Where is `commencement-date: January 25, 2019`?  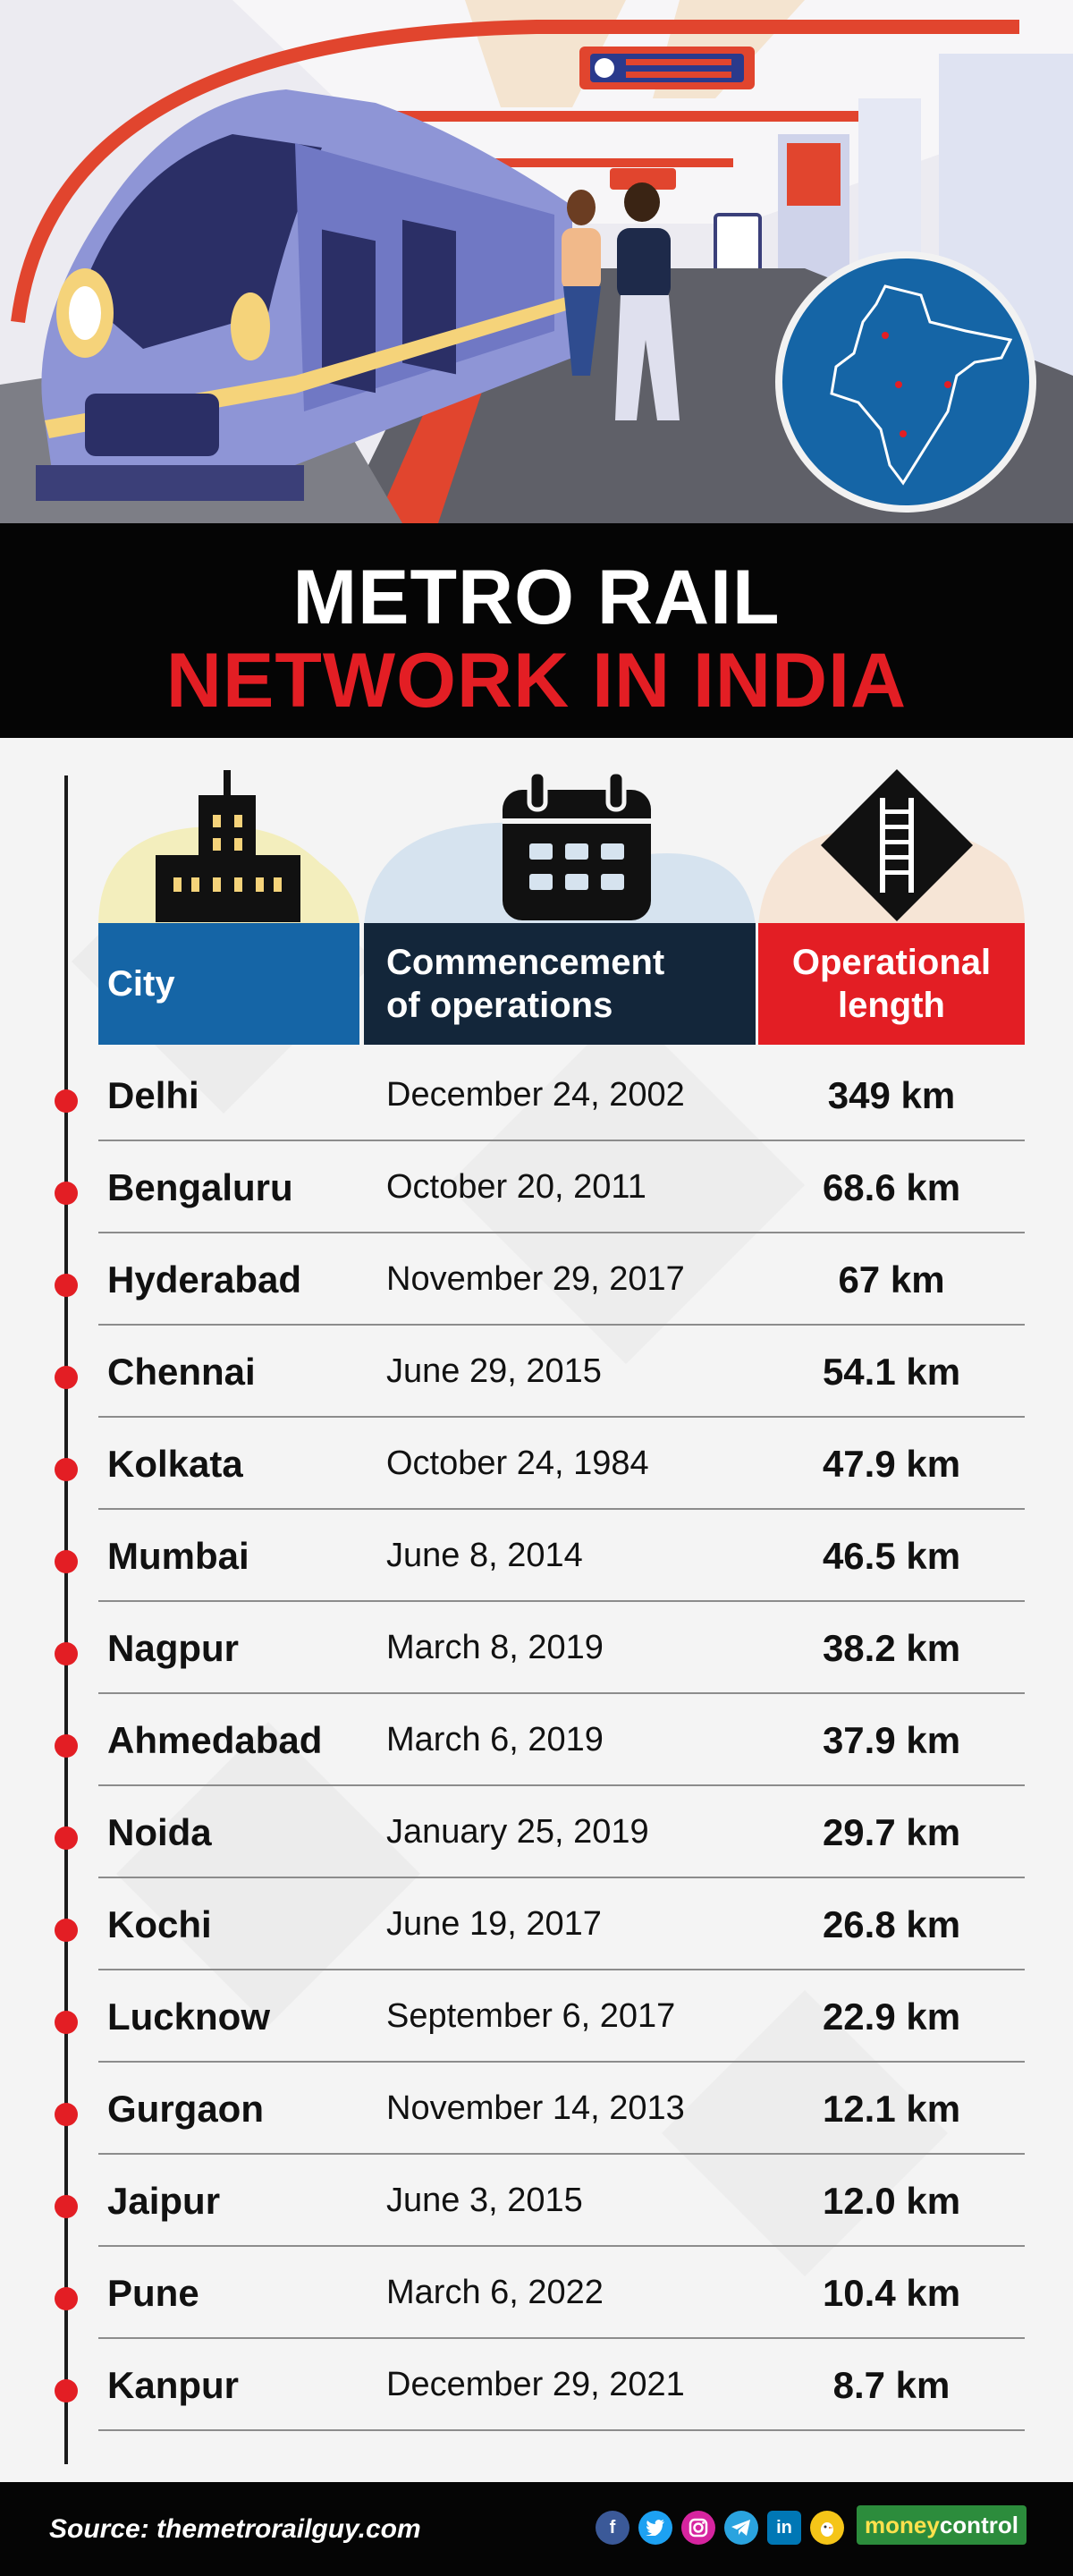
commencement-date: January 25, 2019 is located at coordinates (517, 1832).